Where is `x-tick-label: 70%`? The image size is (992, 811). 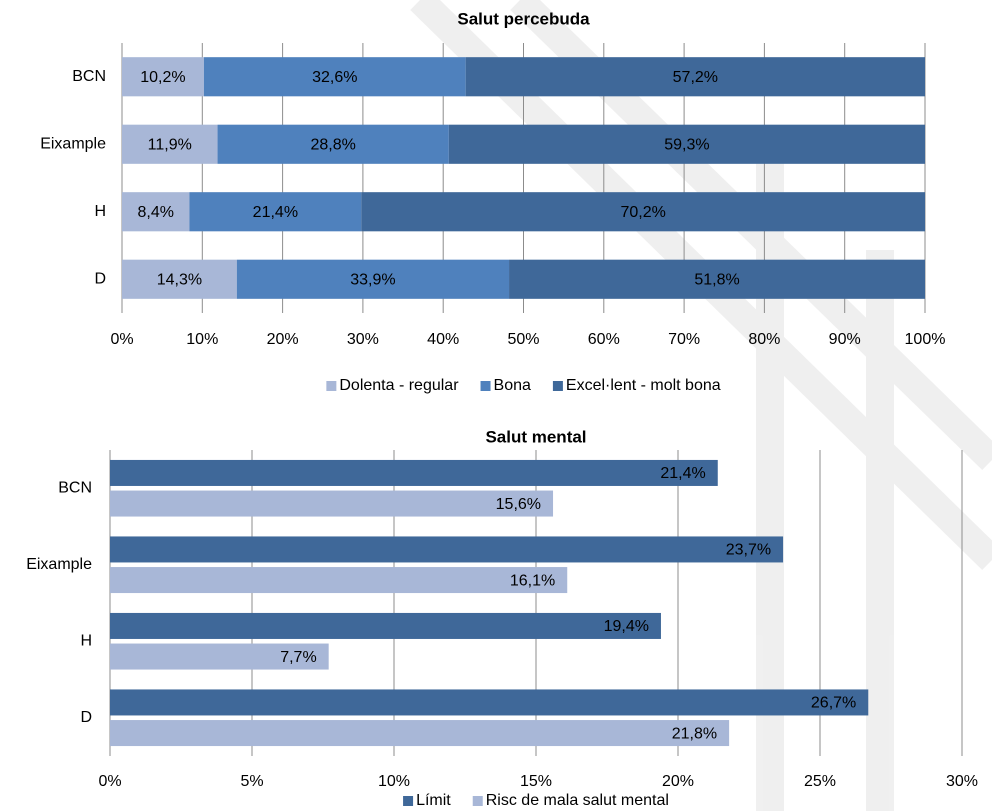
x-tick-label: 70% is located at coordinates (684, 339).